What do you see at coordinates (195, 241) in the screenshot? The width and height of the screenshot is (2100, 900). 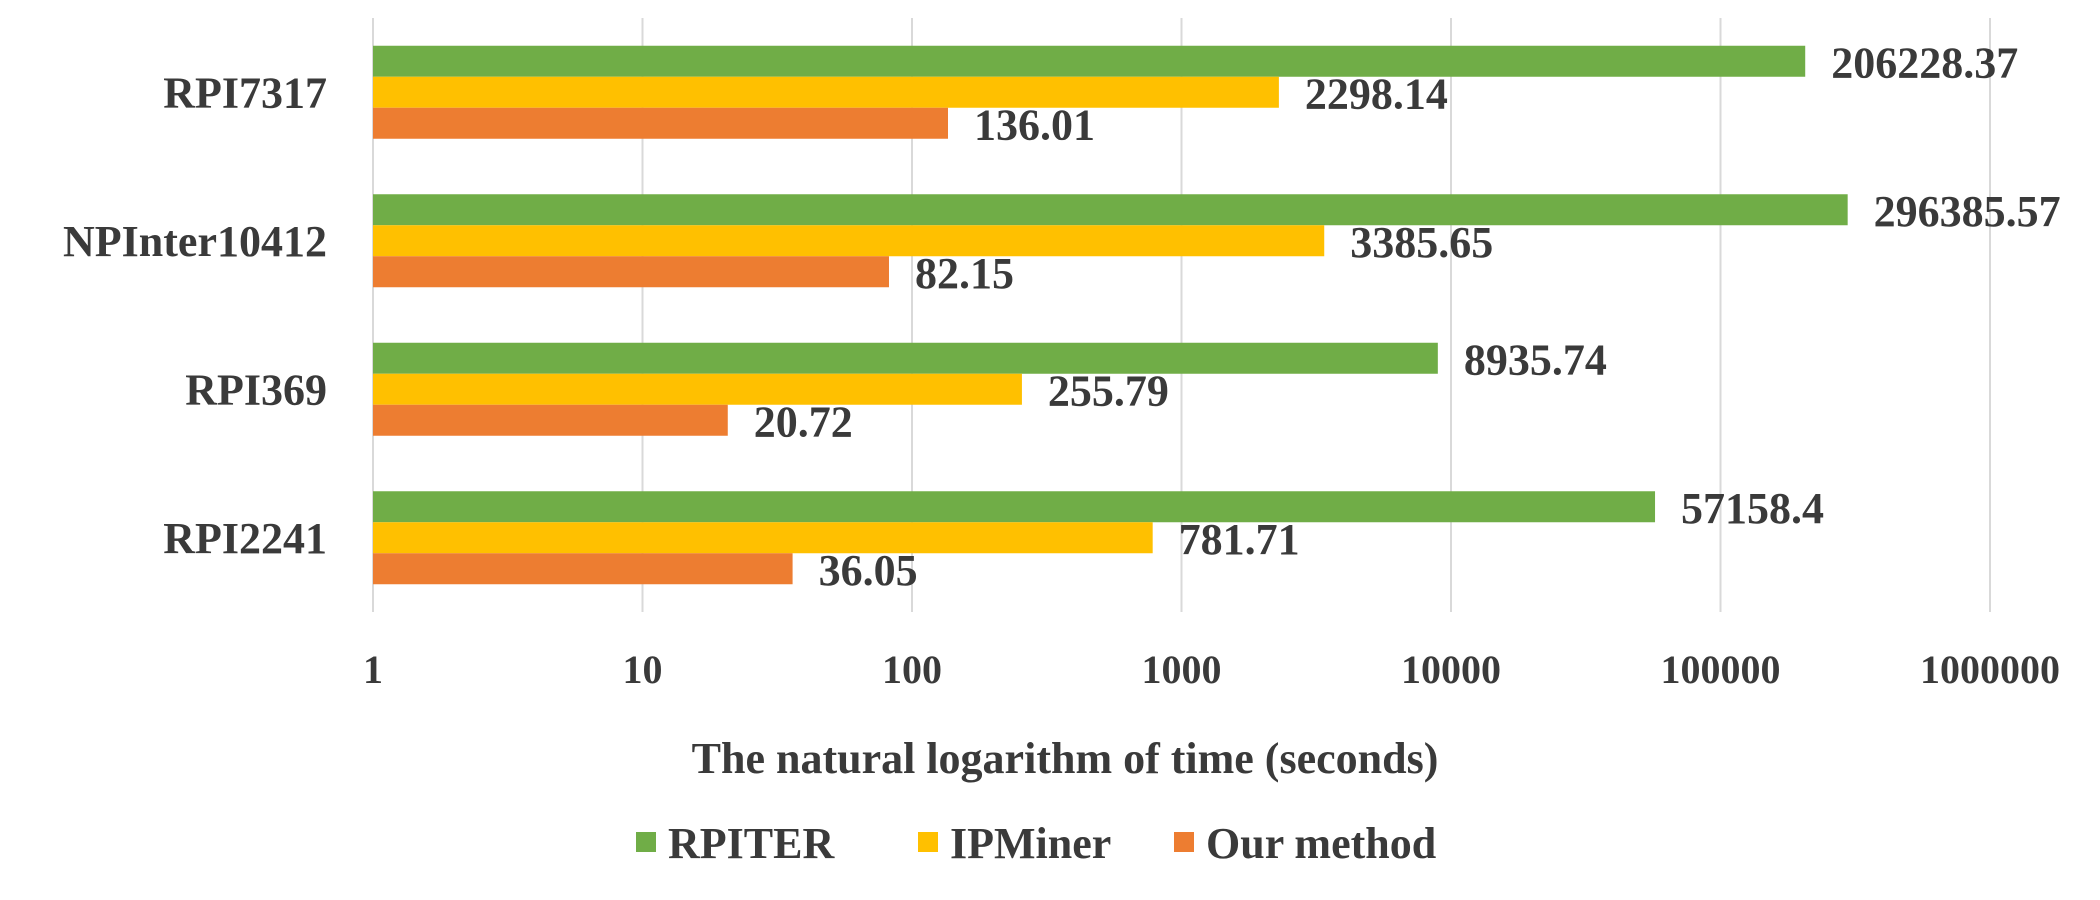 I see `category-label: NPInter10412` at bounding box center [195, 241].